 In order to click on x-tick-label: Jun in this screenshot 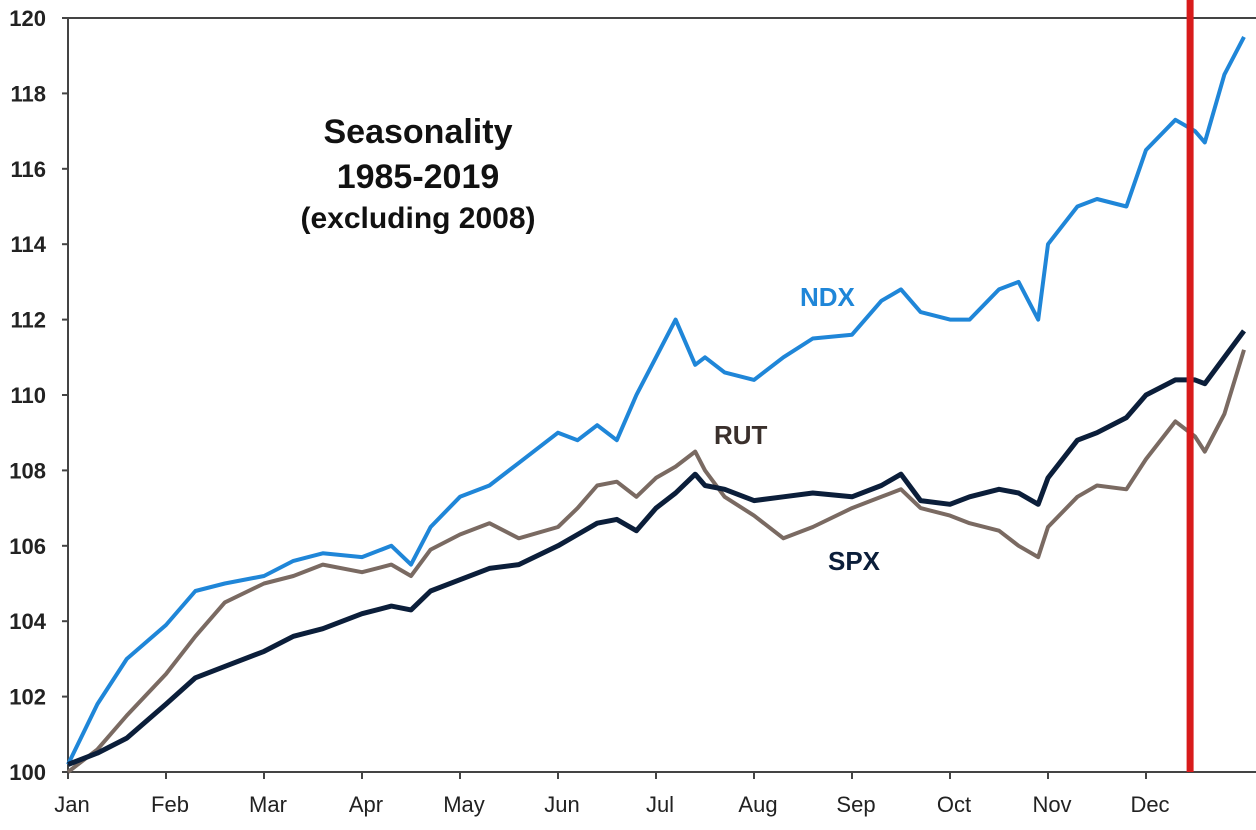, I will do `click(561, 804)`.